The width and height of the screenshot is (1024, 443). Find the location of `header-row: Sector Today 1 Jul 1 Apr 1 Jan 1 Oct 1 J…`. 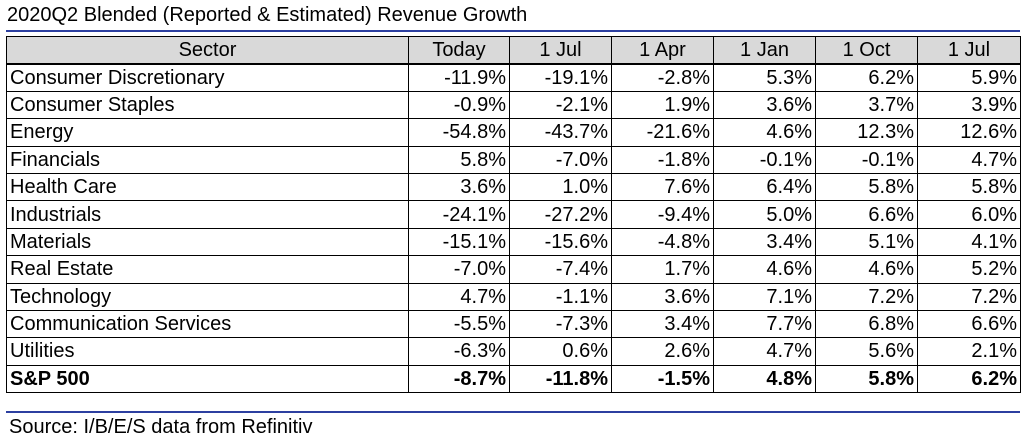

header-row: Sector Today 1 Jul 1 Apr 1 Jan 1 Oct 1 J… is located at coordinates (513, 50).